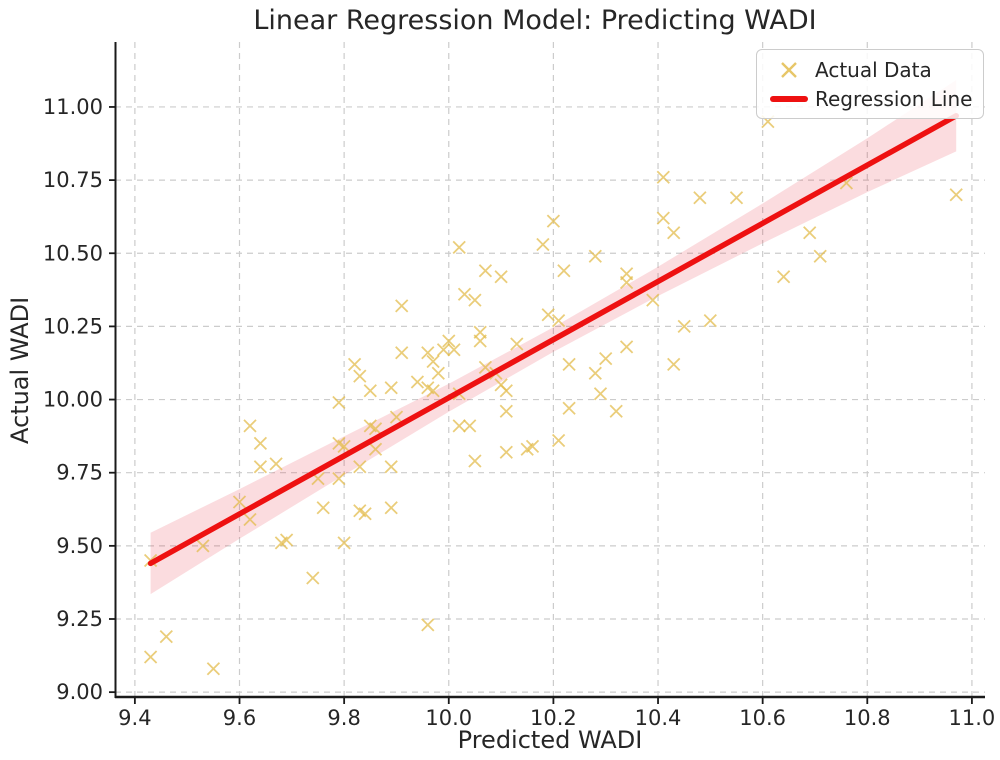 This screenshot has width=1000, height=760. I want to click on x-tick-label: 9.6, so click(239, 718).